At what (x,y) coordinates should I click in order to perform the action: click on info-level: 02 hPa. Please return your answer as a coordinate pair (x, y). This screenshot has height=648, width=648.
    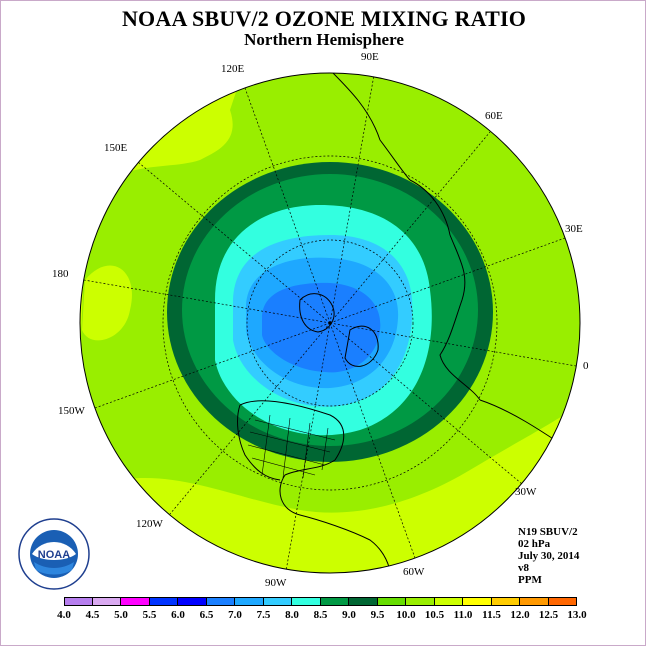
    Looking at the image, I should click on (534, 544).